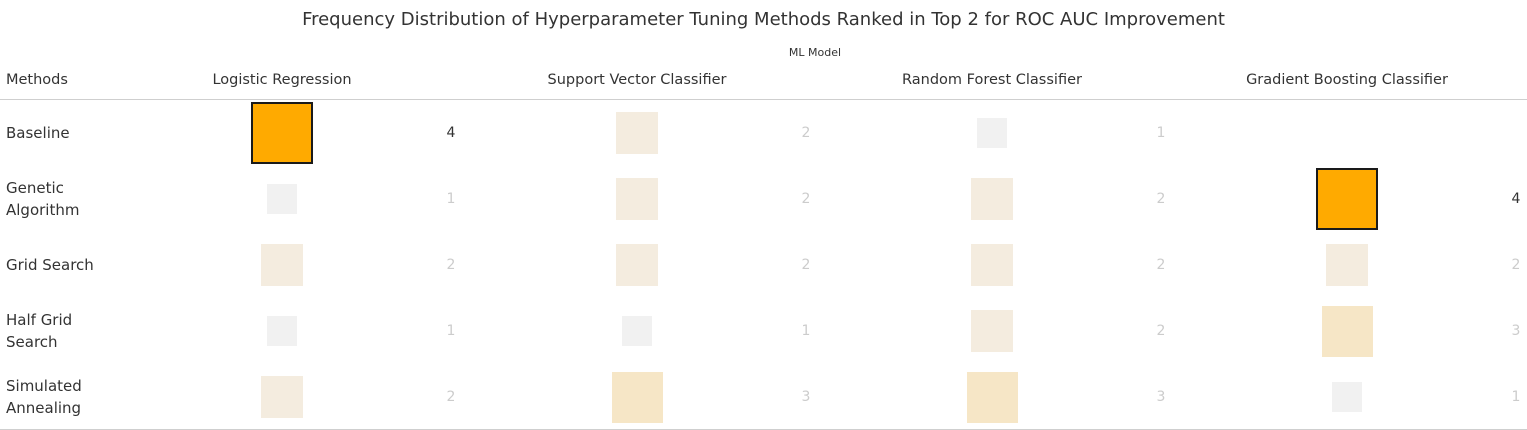 This screenshot has width=1527, height=430. I want to click on cell-square-r3-c2, so click(992, 331).